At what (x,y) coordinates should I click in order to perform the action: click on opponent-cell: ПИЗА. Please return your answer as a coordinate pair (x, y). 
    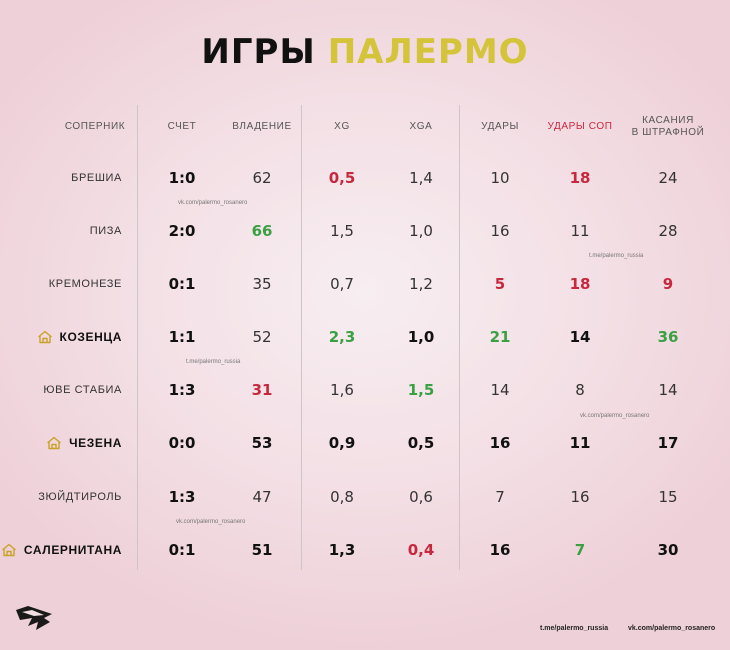
    Looking at the image, I should click on (106, 231).